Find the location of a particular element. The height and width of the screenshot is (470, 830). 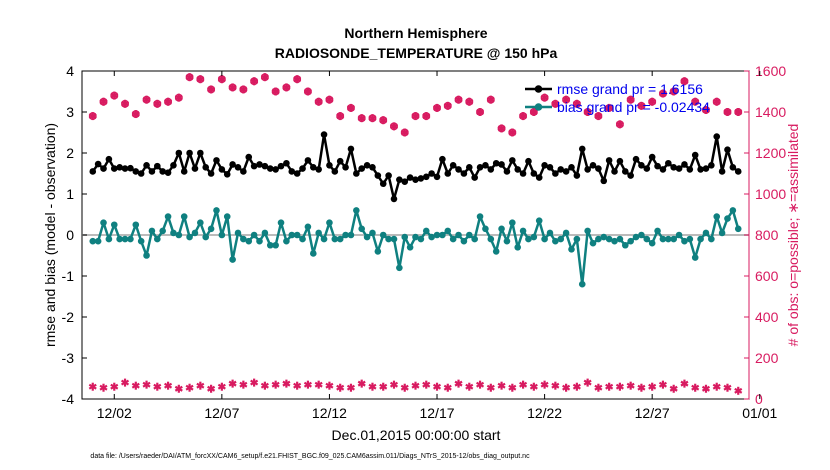

legend-rmse-label: rmse grand pr = 1.6156 is located at coordinates (630, 89).